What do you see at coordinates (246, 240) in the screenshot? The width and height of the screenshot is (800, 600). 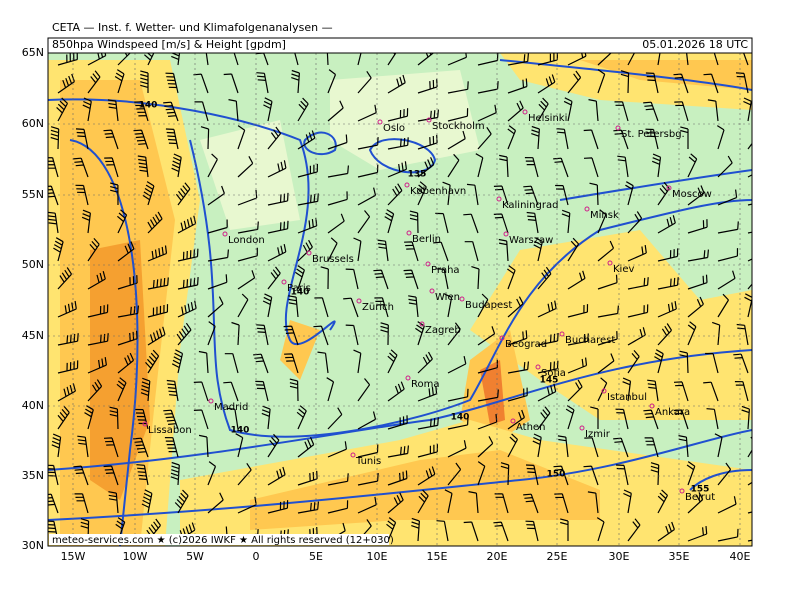 I see `city-label: London` at bounding box center [246, 240].